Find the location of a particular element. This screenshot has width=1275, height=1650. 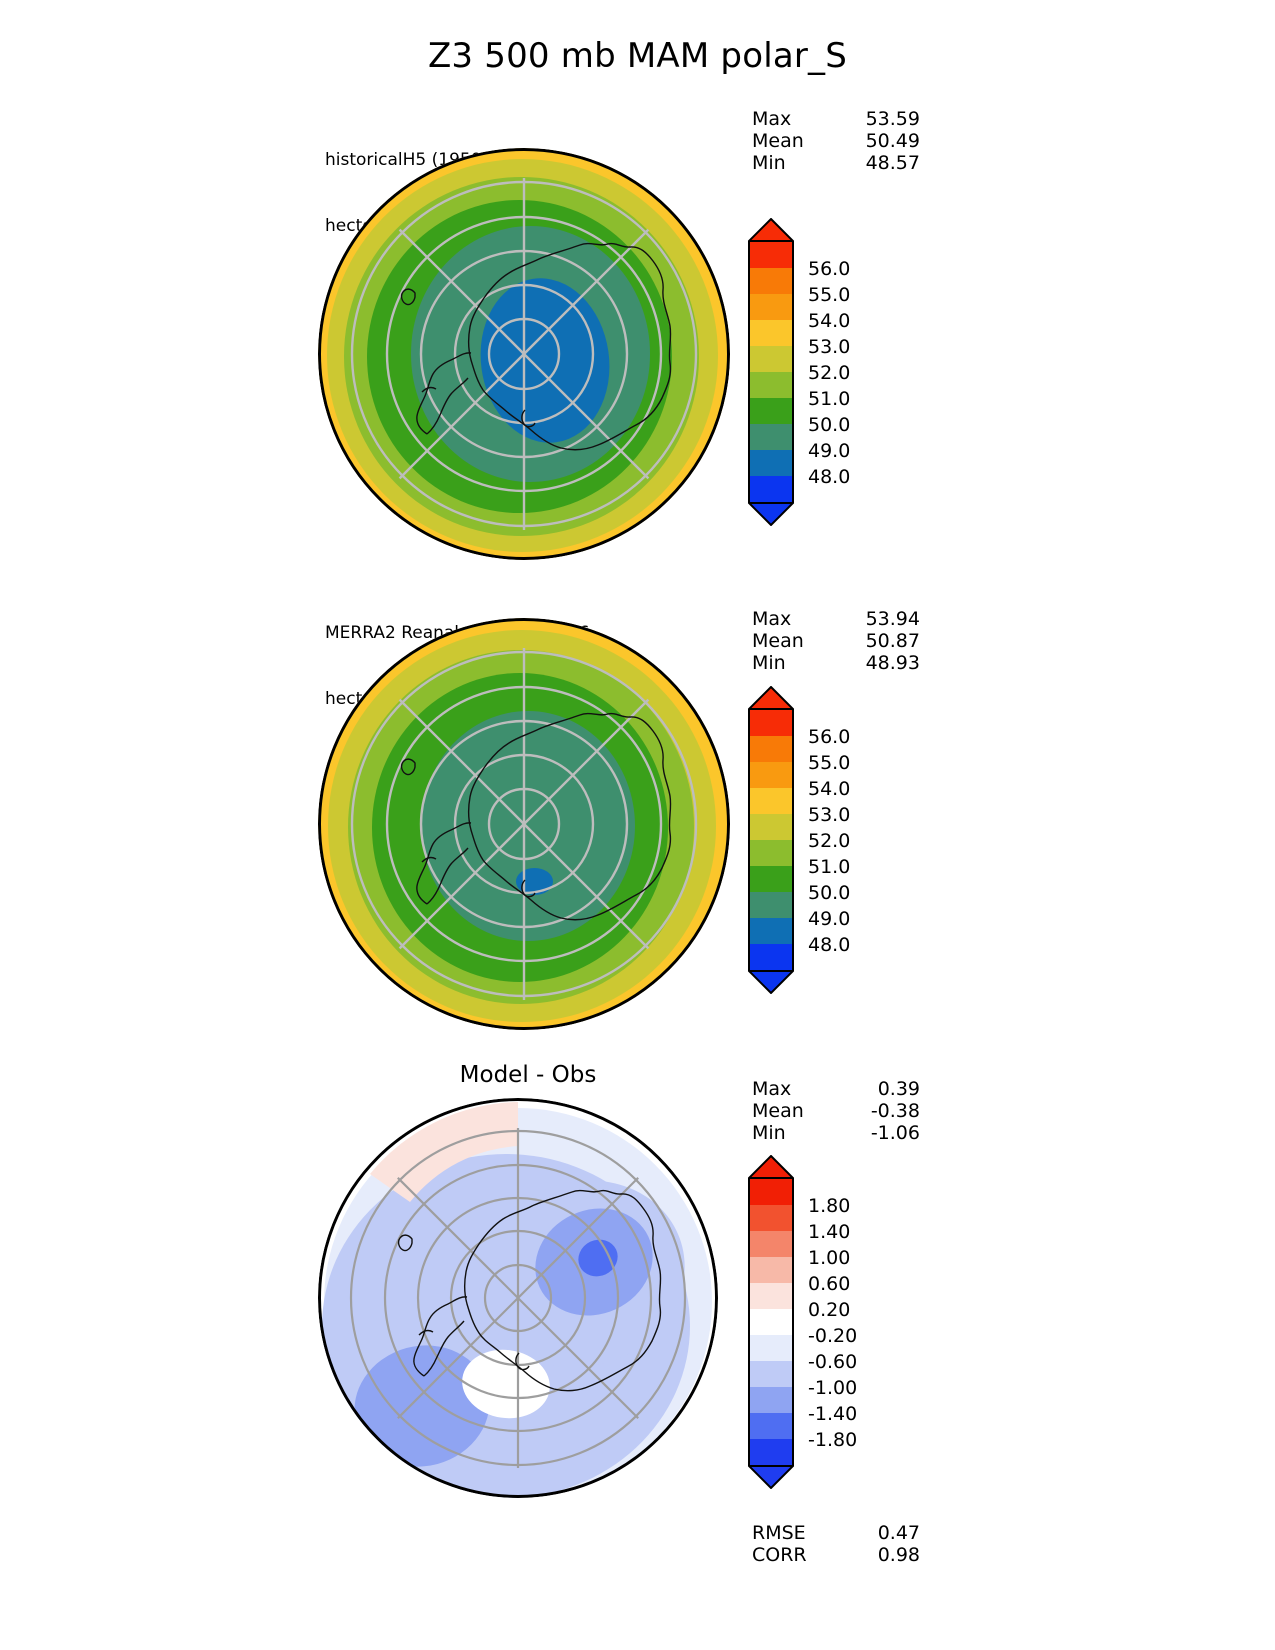

stat-value: -1.06 is located at coordinates (895, 1133).